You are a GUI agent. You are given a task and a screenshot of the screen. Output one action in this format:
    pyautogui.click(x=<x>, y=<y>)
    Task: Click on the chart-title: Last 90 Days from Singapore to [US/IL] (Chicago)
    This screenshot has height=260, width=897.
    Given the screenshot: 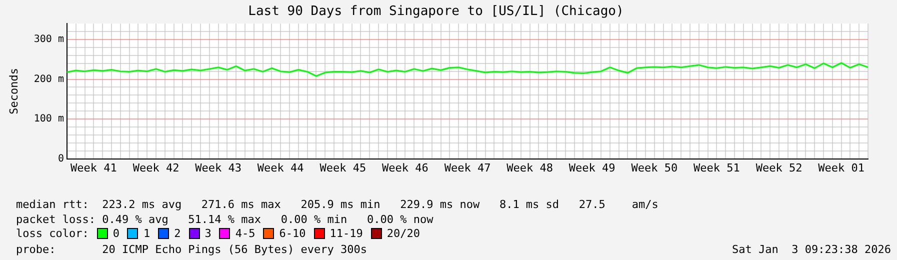 What is the action you would take?
    pyautogui.click(x=436, y=12)
    